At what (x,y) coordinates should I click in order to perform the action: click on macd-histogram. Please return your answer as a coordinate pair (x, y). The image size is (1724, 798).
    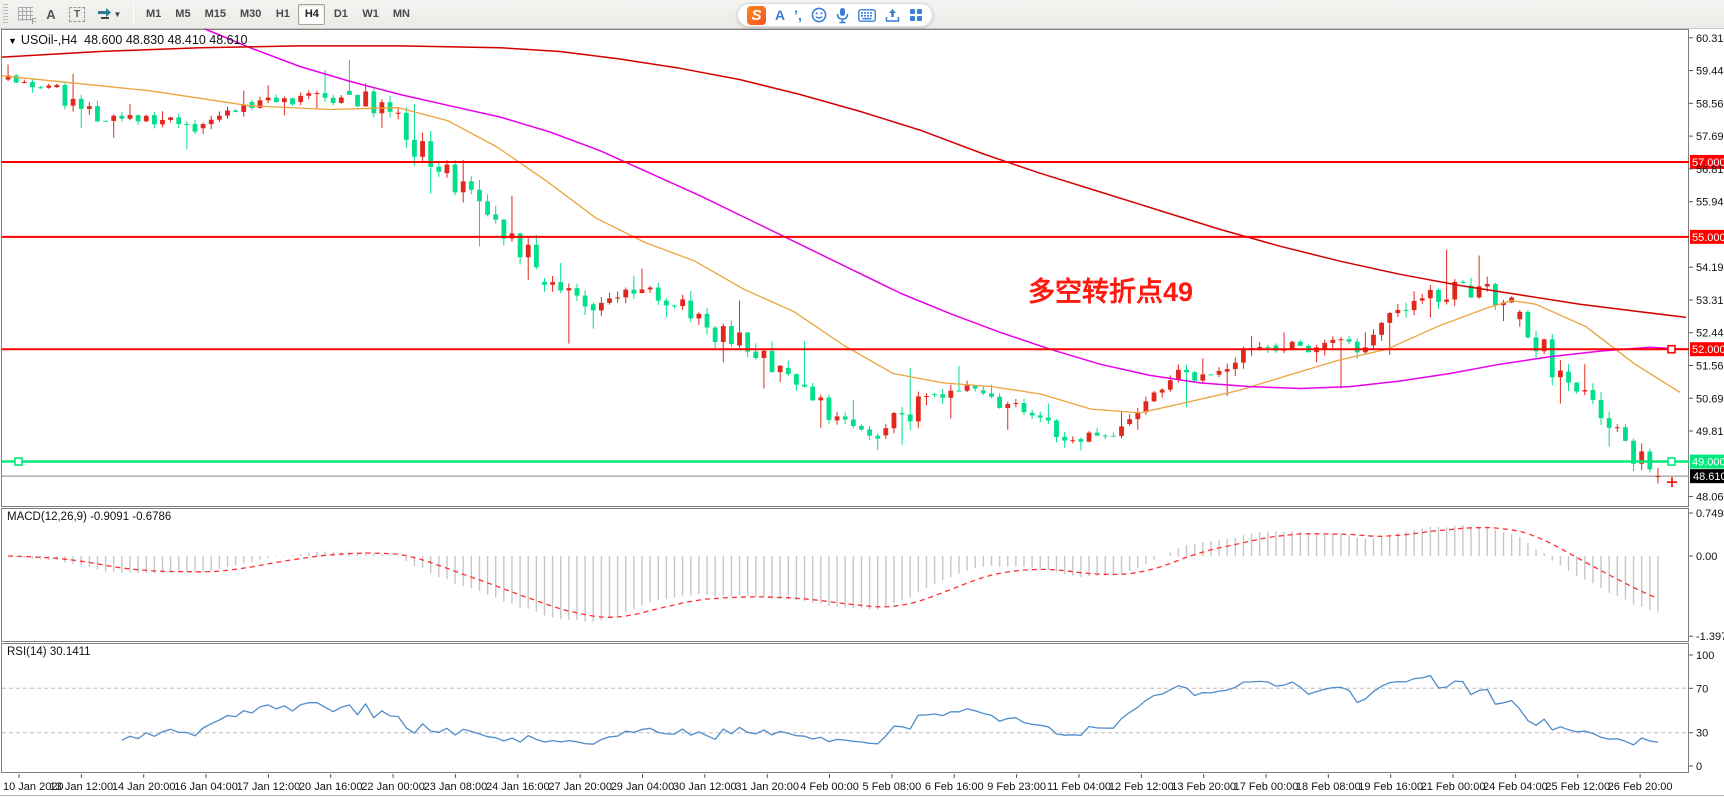
    Looking at the image, I should click on (837, 573).